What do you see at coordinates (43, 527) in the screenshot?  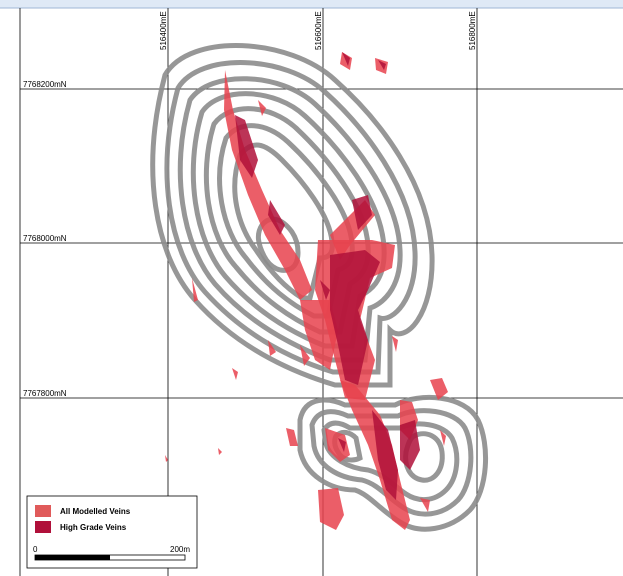 I see `legend-swatch-high-grade` at bounding box center [43, 527].